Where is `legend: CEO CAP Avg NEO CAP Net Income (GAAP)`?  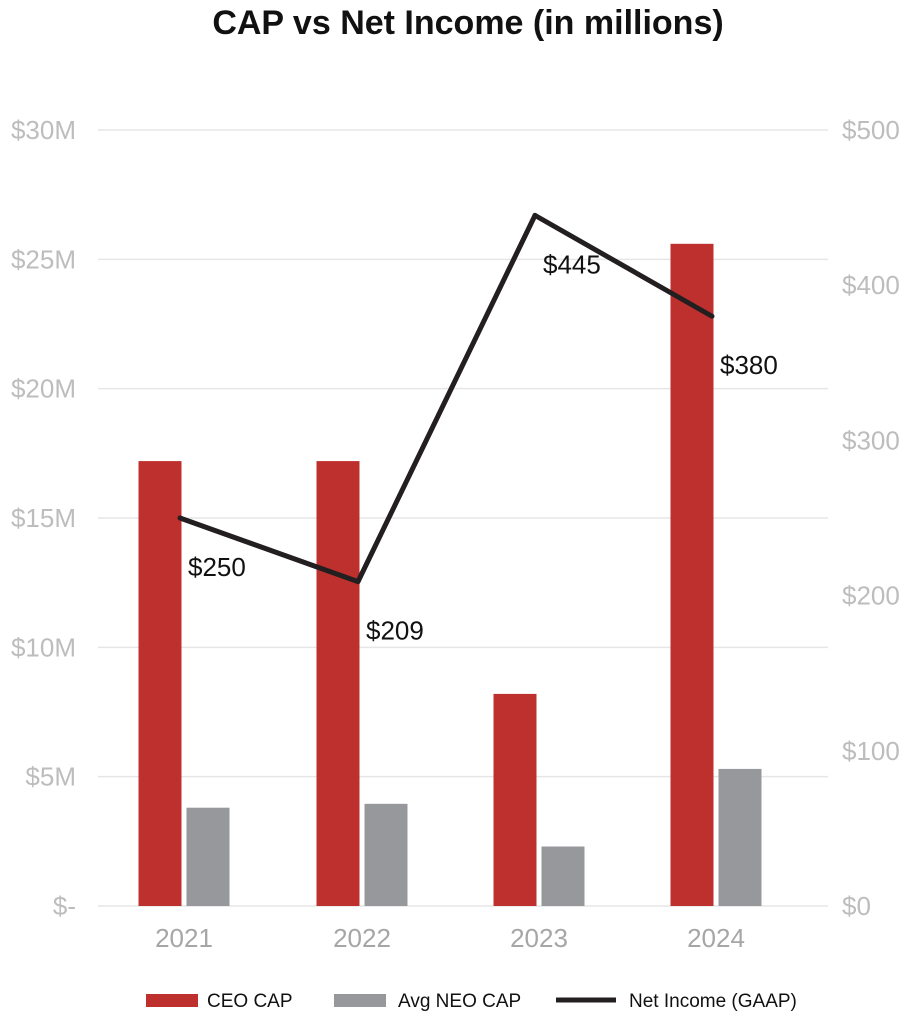
legend: CEO CAP Avg NEO CAP Net Income (GAAP) is located at coordinates (471, 1001).